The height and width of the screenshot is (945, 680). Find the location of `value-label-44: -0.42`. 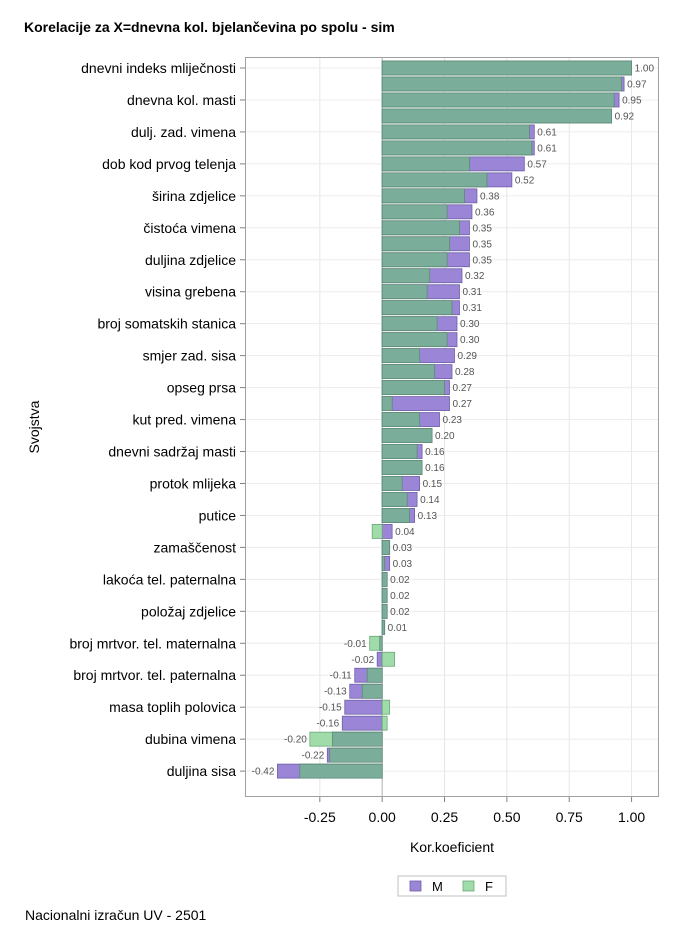

value-label-44: -0.42 is located at coordinates (263, 772).